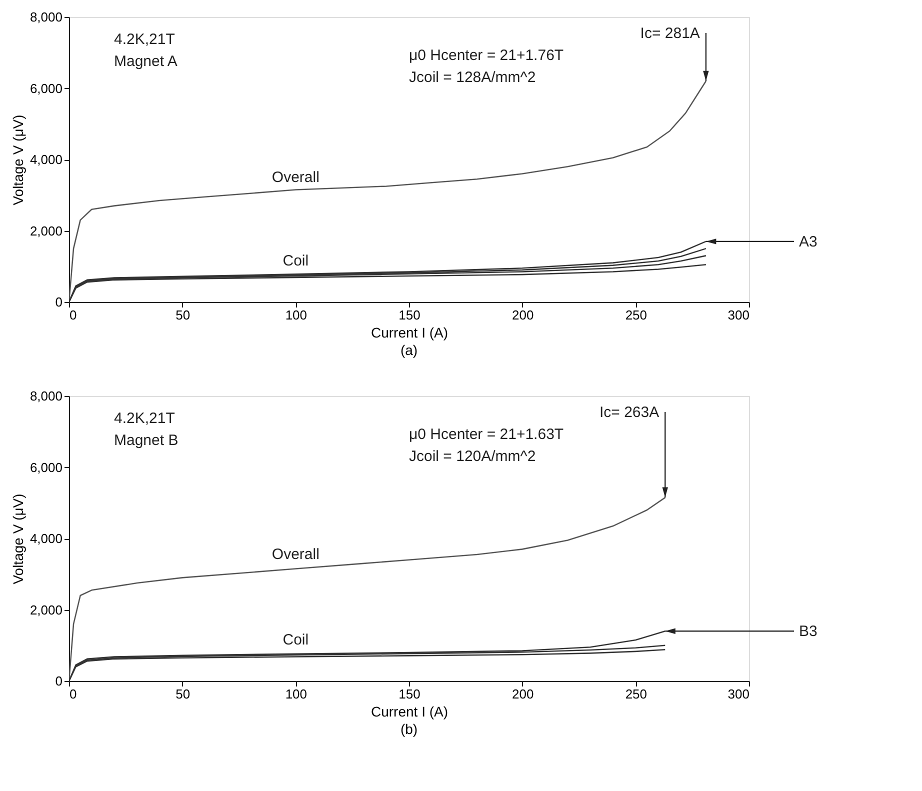  Describe the element at coordinates (670, 33) in the screenshot. I see `annotation: Ic= 281A` at that location.